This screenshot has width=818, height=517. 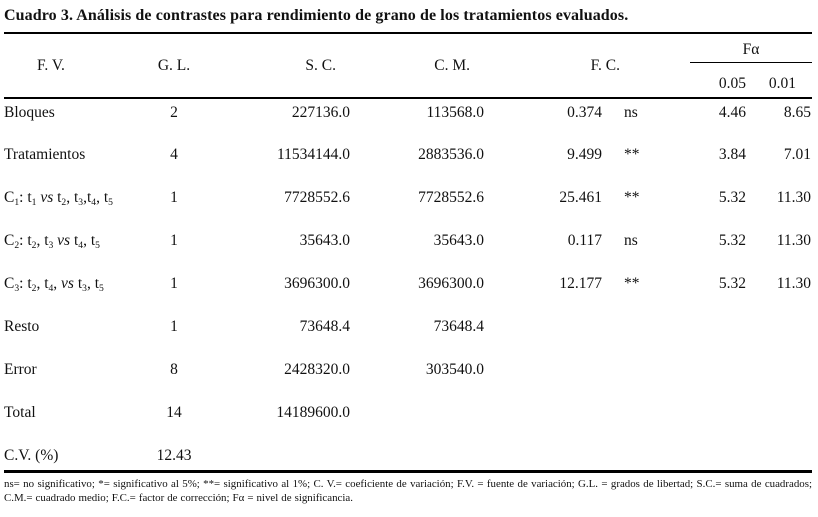 I want to click on cell-source-of-variation: C2: t2, t3 vs t4, t5, so click(x=52, y=241).